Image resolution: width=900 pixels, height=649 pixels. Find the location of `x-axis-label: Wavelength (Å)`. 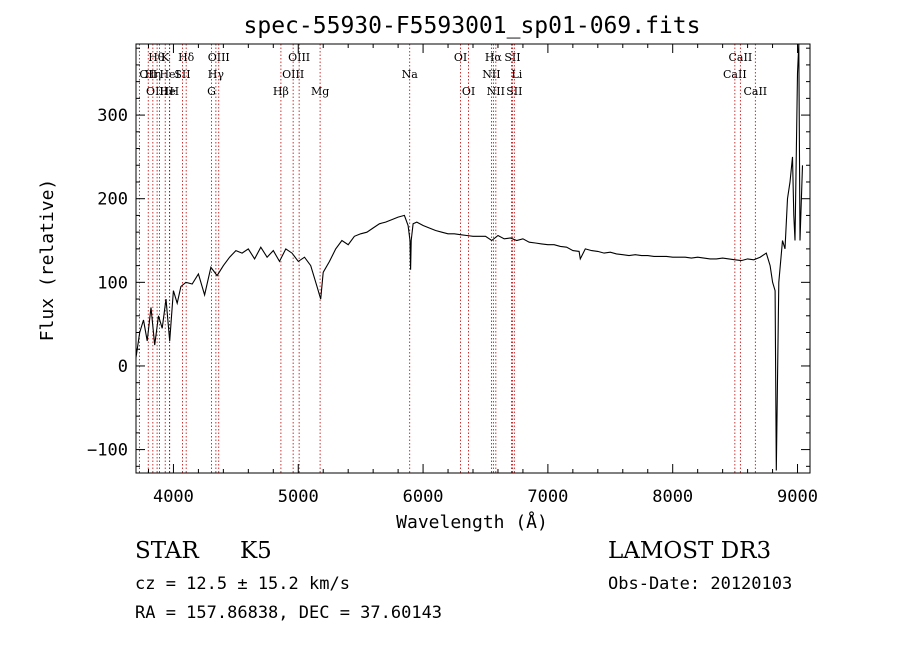

x-axis-label: Wavelength (Å) is located at coordinates (472, 522).